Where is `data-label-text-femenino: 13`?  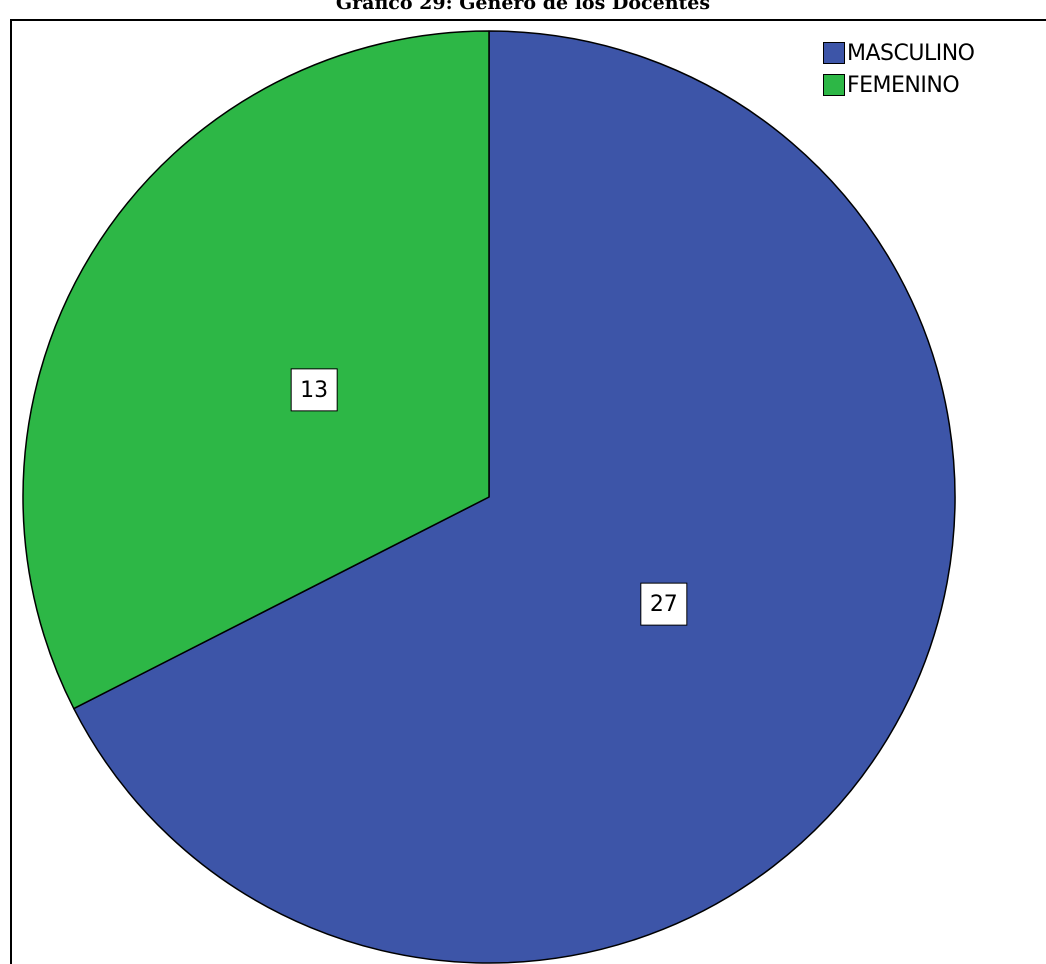
data-label-text-femenino: 13 is located at coordinates (314, 390).